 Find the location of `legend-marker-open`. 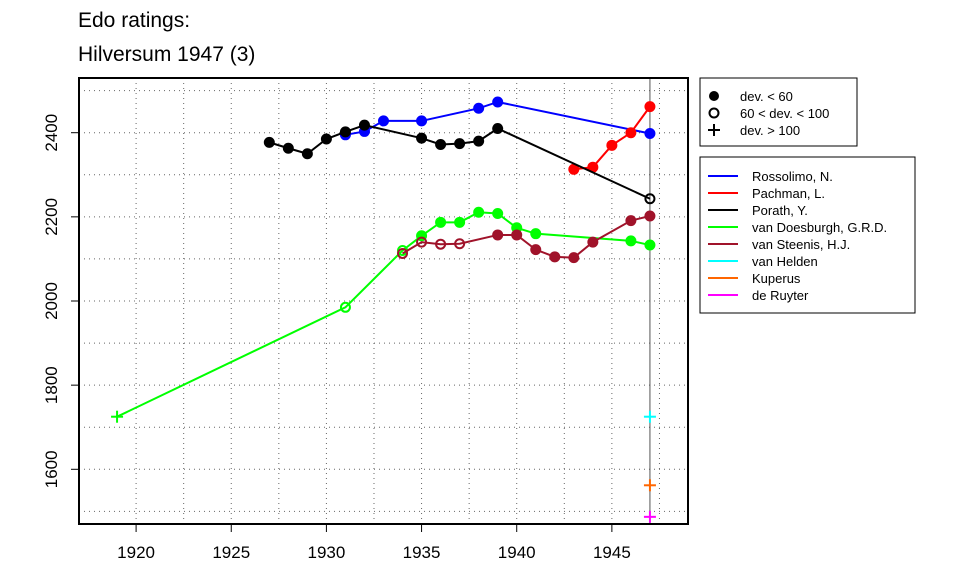

legend-marker-open is located at coordinates (714, 113).